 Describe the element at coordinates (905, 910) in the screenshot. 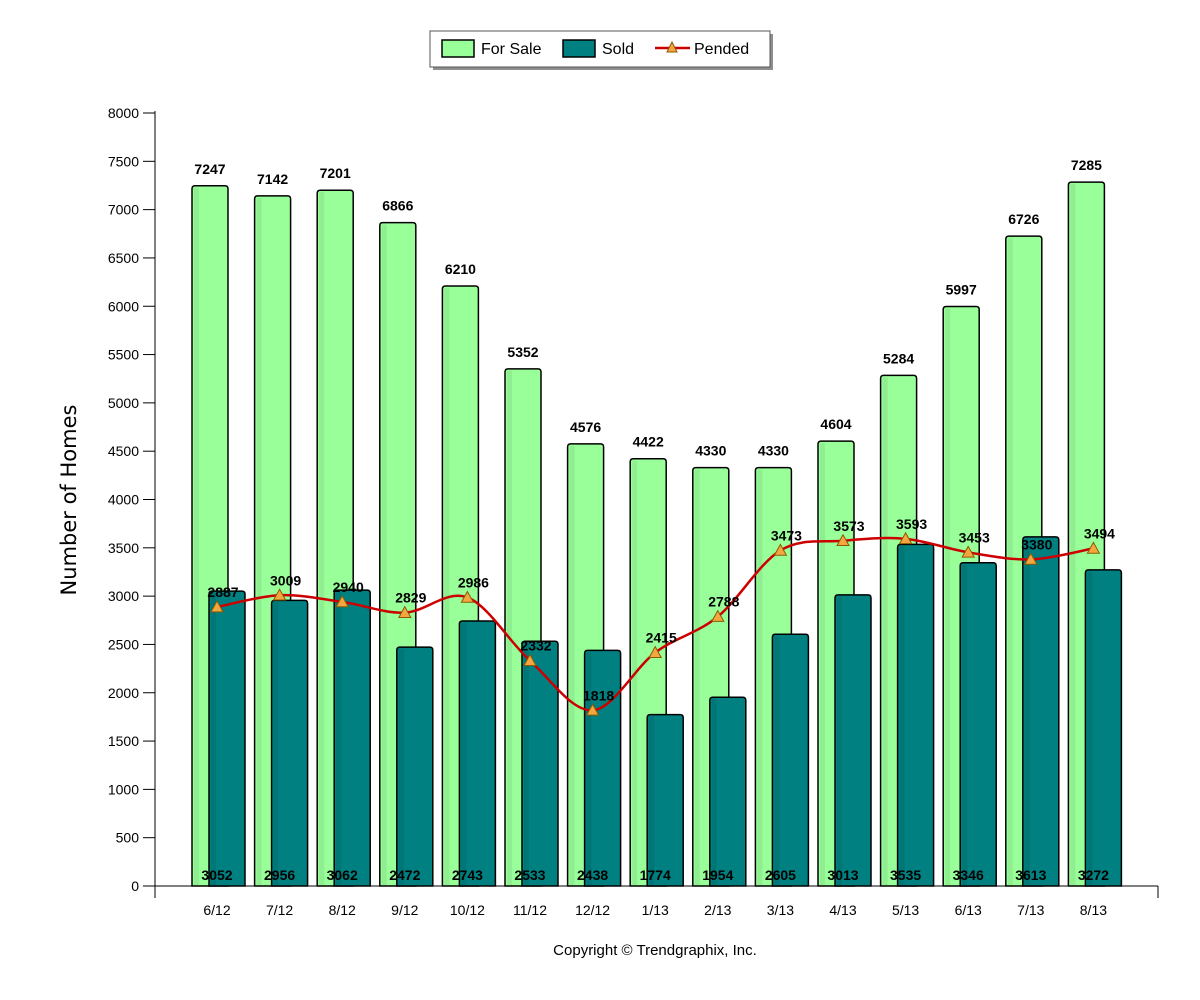

I see `x-tick-label: 5/13` at that location.